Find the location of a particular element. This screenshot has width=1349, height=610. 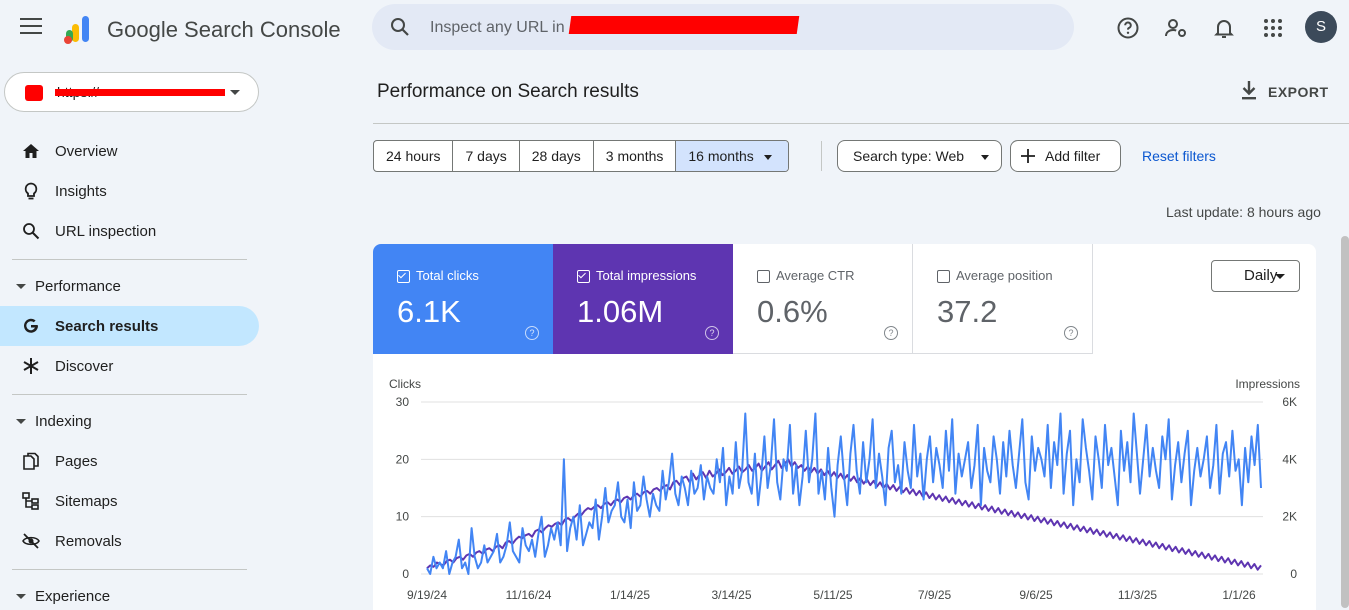

date-range-24-hours: 24 hours is located at coordinates (414, 156).